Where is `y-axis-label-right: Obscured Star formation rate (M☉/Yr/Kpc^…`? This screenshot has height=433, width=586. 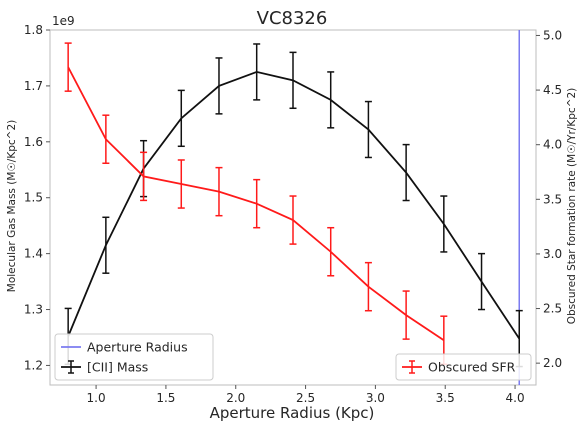 y-axis-label-right: Obscured Star formation rate (M☉/Yr/Kpc^… is located at coordinates (572, 206).